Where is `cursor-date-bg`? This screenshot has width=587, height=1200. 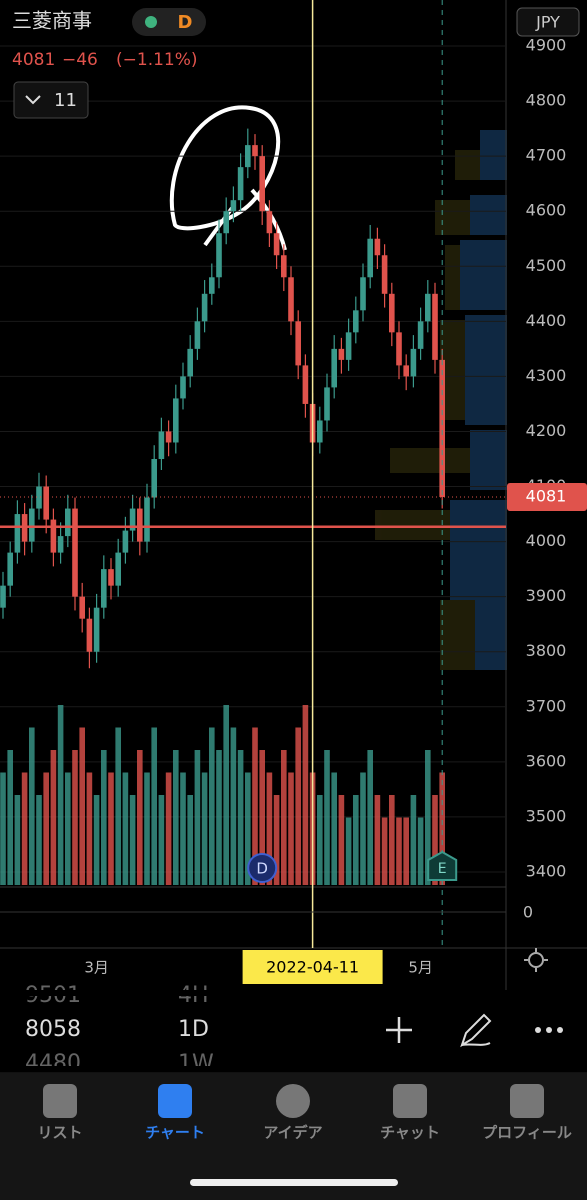
cursor-date-bg is located at coordinates (312, 967).